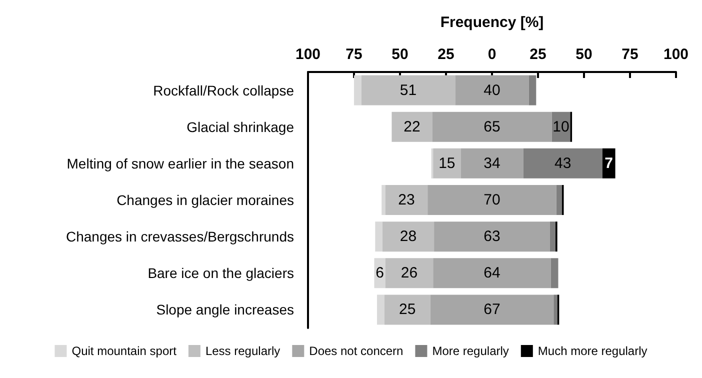  I want to click on data-label: 34, so click(492, 163).